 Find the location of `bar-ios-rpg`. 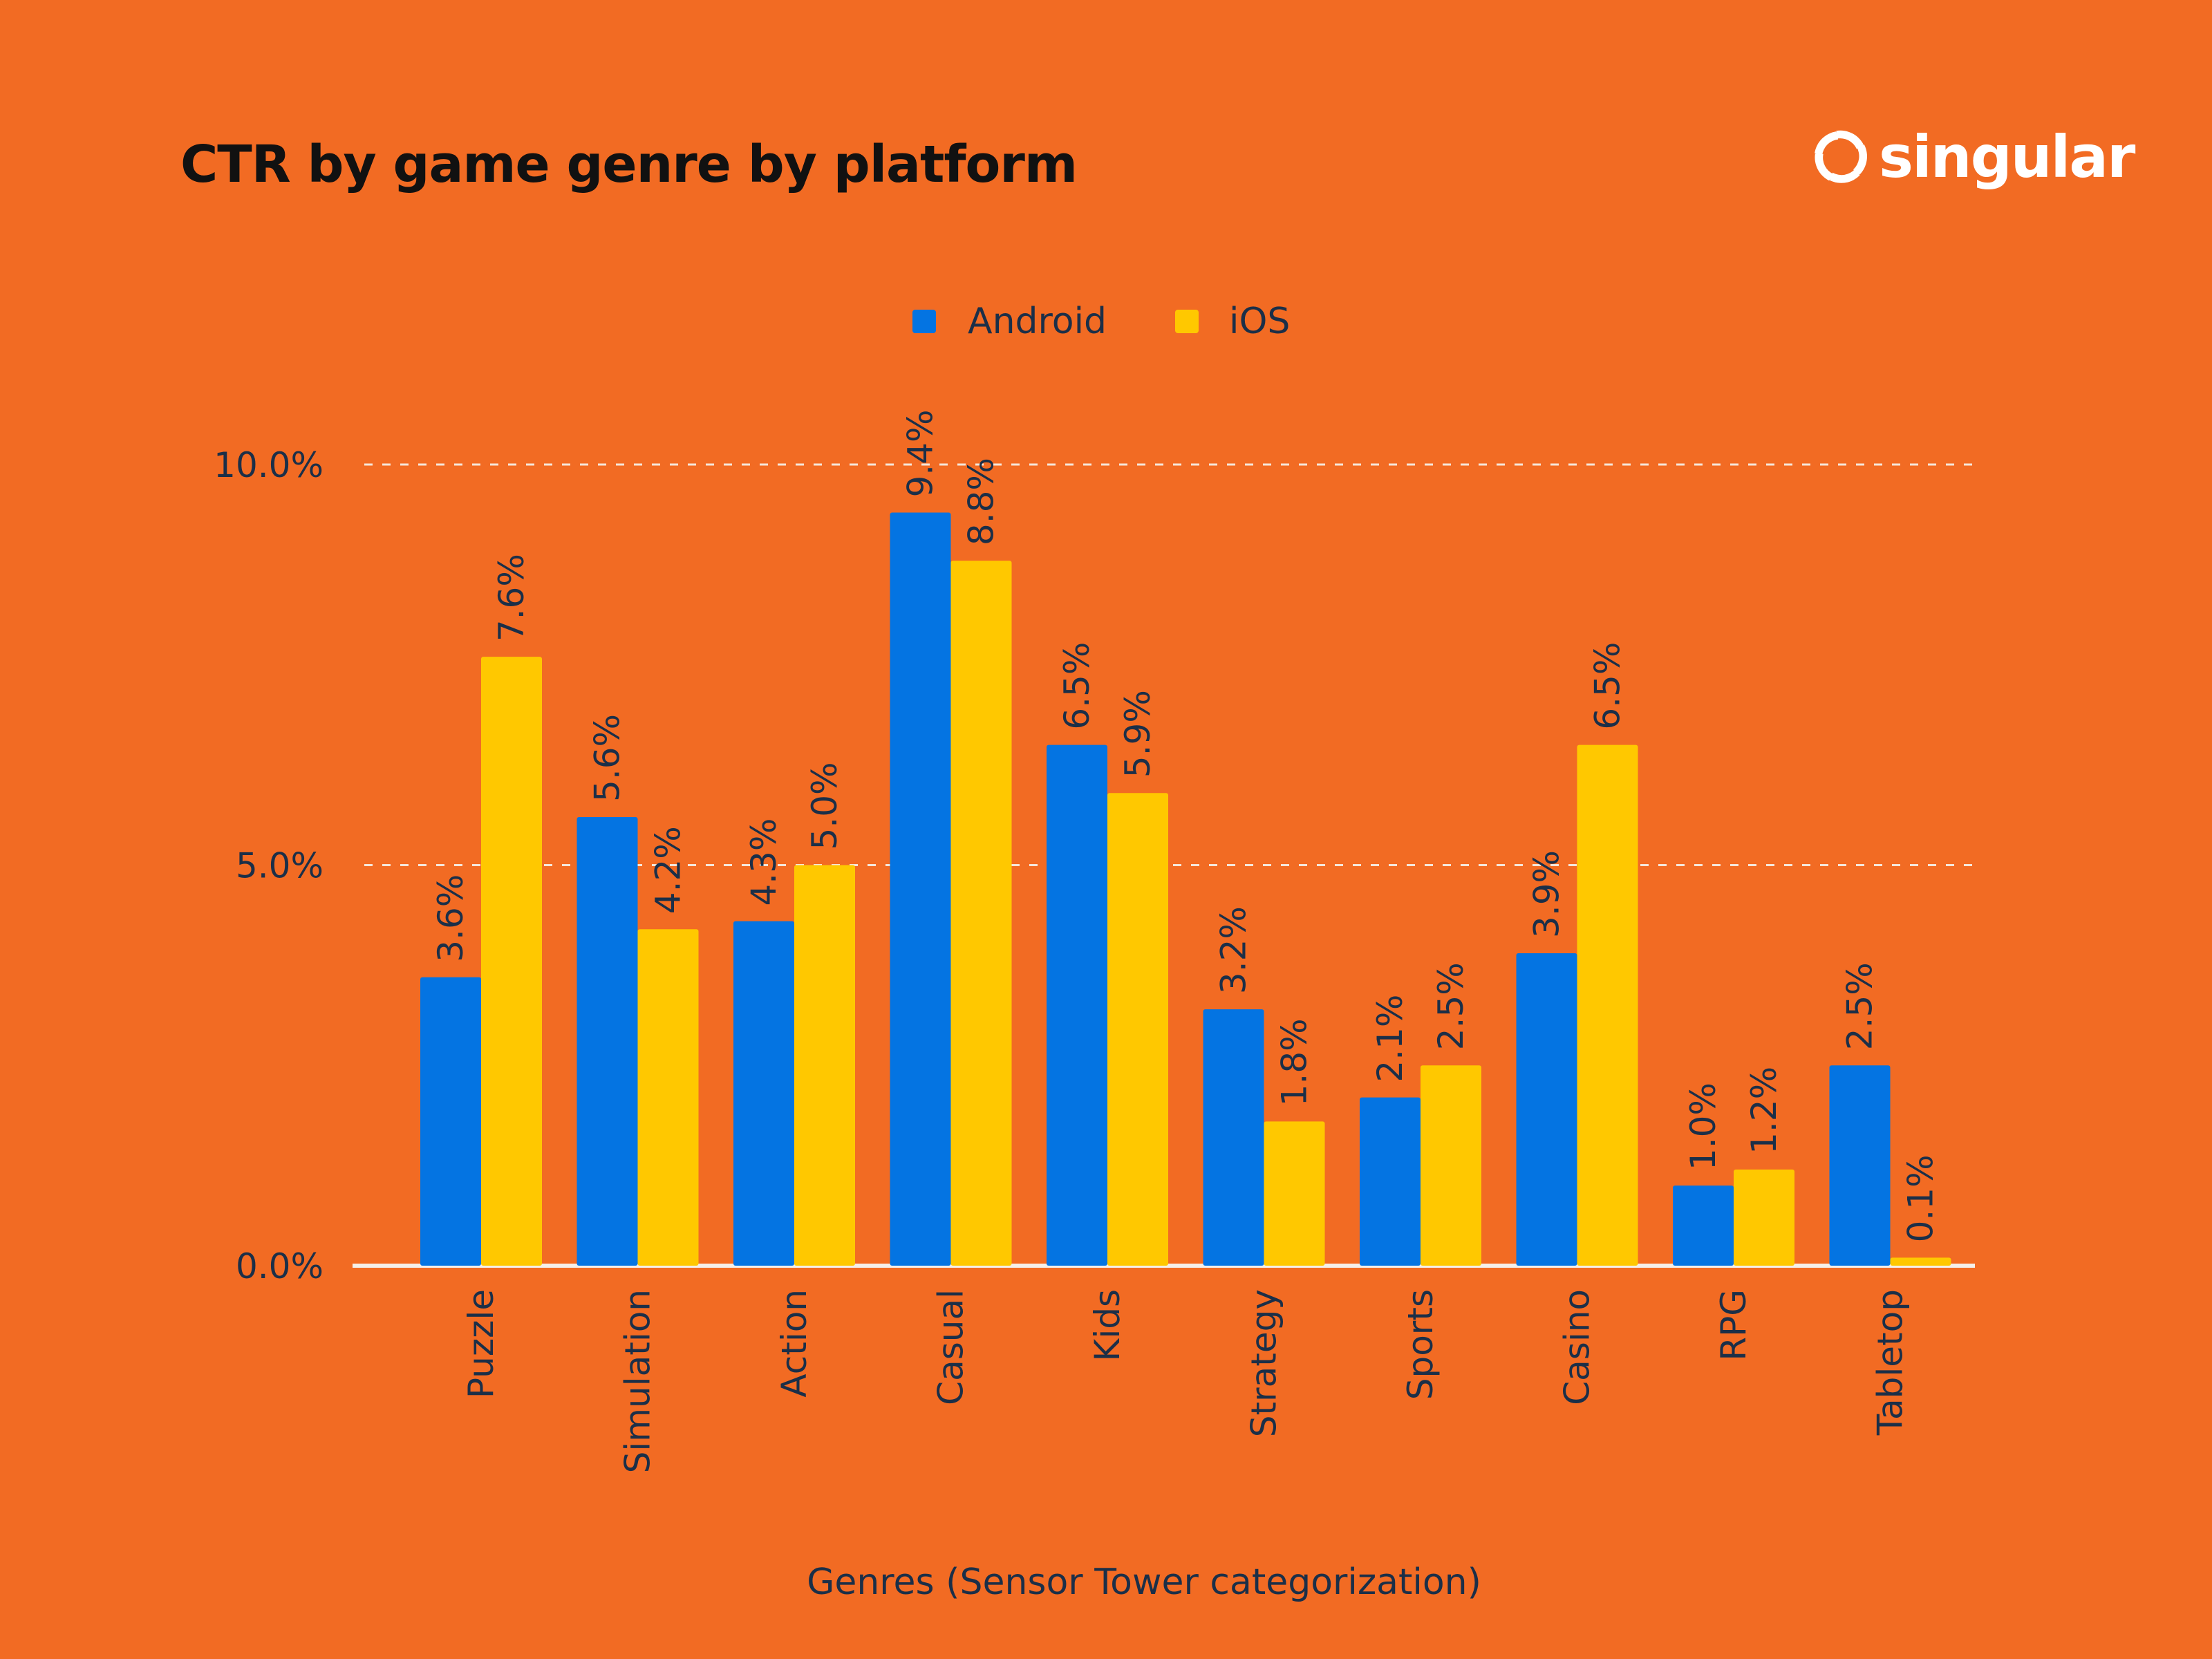

bar-ios-rpg is located at coordinates (1764, 1217).